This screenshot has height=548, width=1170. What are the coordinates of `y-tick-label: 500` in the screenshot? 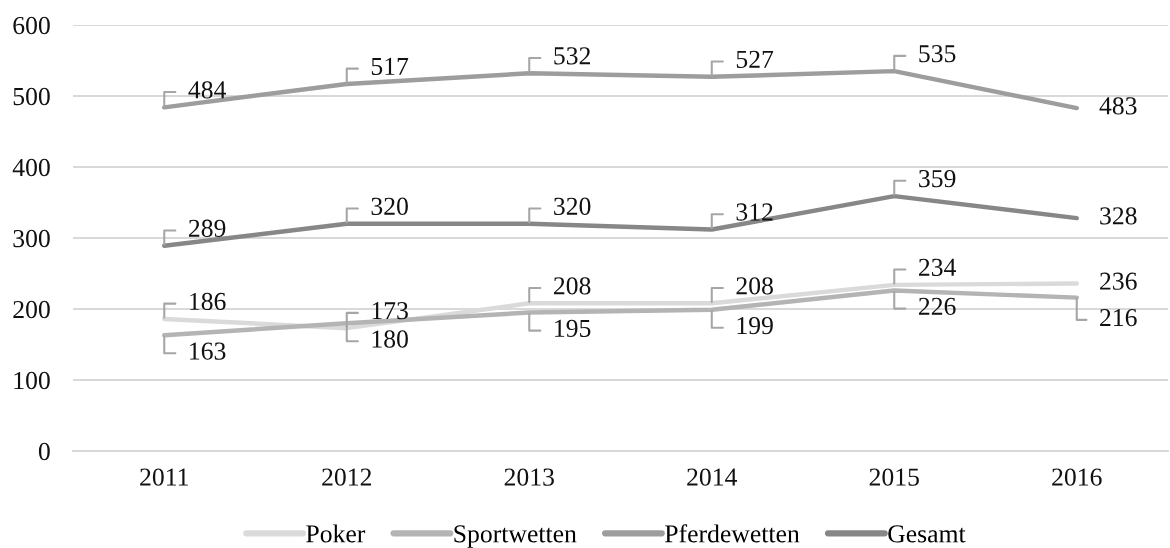 It's located at (31, 96).